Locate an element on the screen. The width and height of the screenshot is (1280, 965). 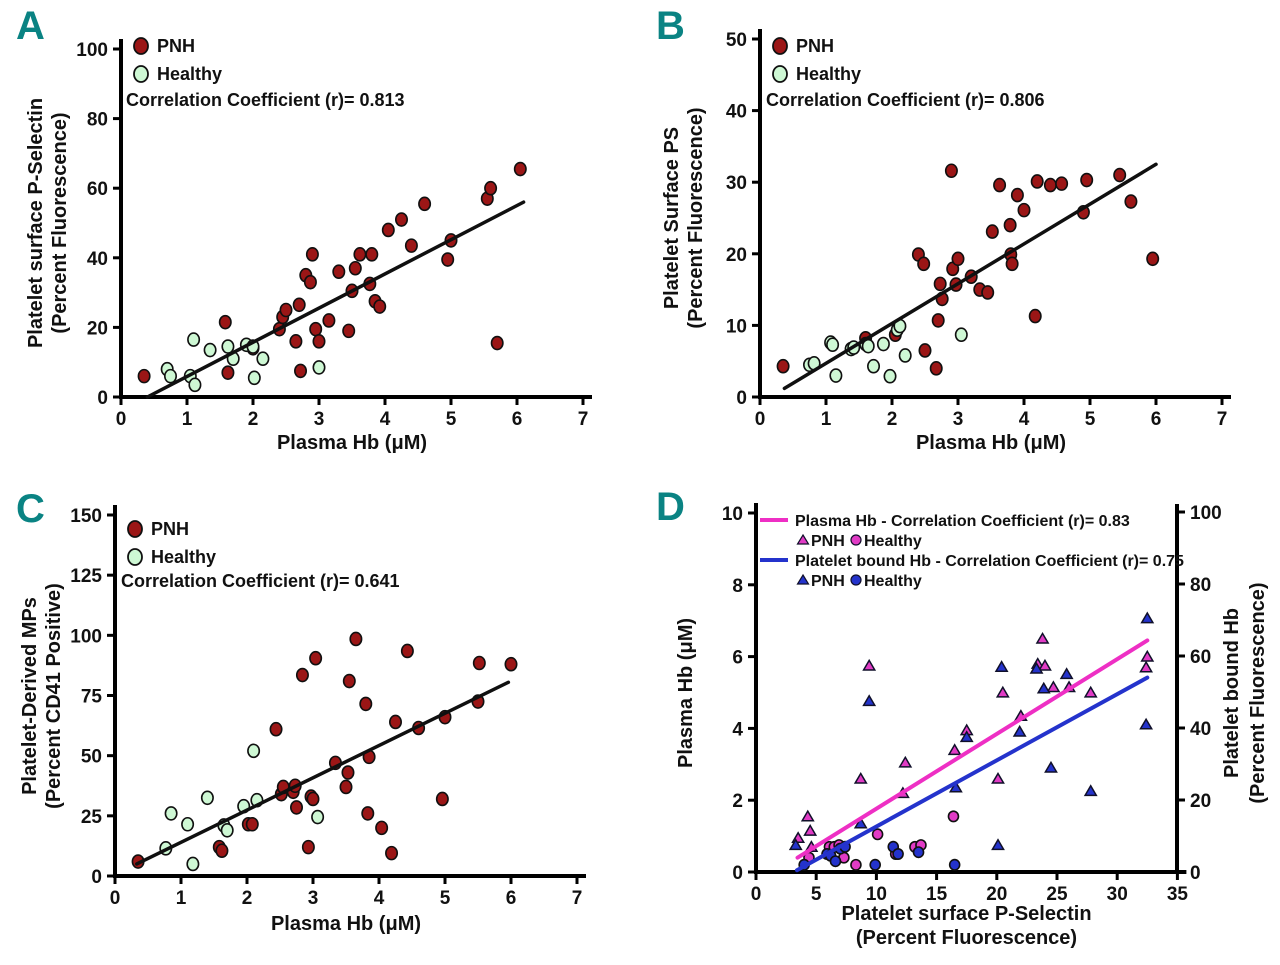
x-tick-label: 4 is located at coordinates (379, 898).